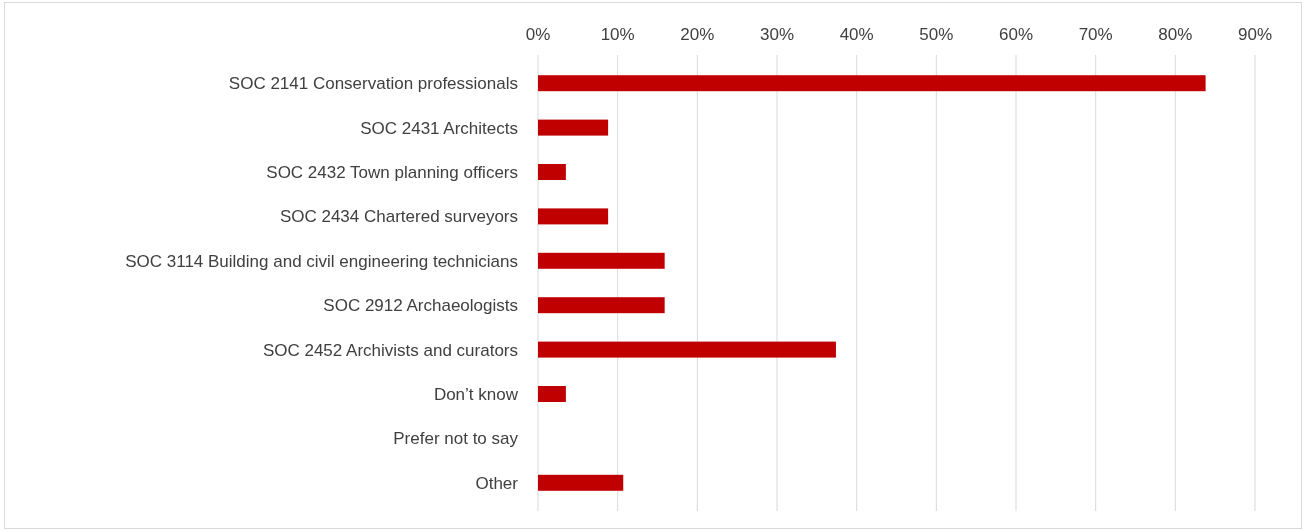 Image resolution: width=1306 pixels, height=531 pixels. Describe the element at coordinates (1175, 34) in the screenshot. I see `x-tick-label: 80%` at that location.